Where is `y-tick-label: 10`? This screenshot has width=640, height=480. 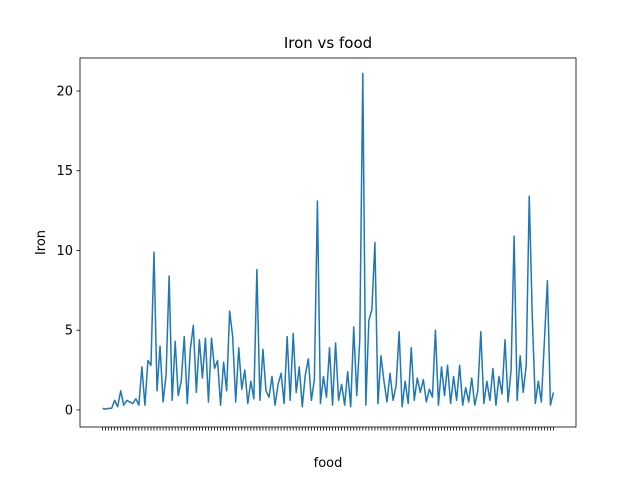 y-tick-label: 10 is located at coordinates (64, 251).